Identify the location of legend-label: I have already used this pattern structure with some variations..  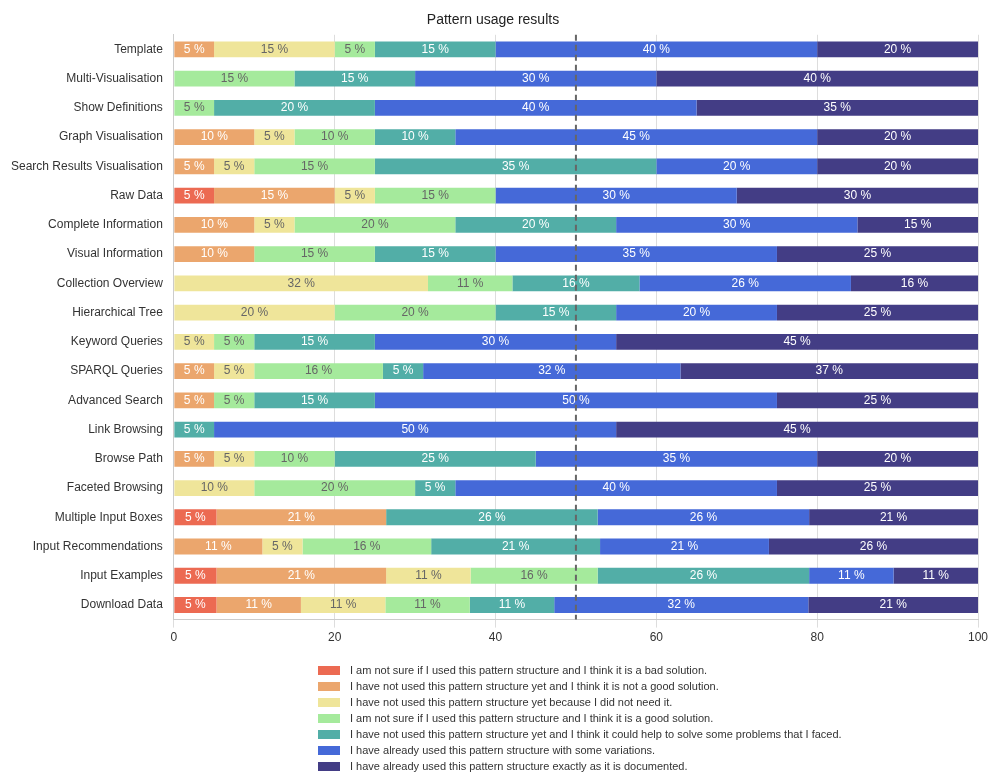
(503, 750).